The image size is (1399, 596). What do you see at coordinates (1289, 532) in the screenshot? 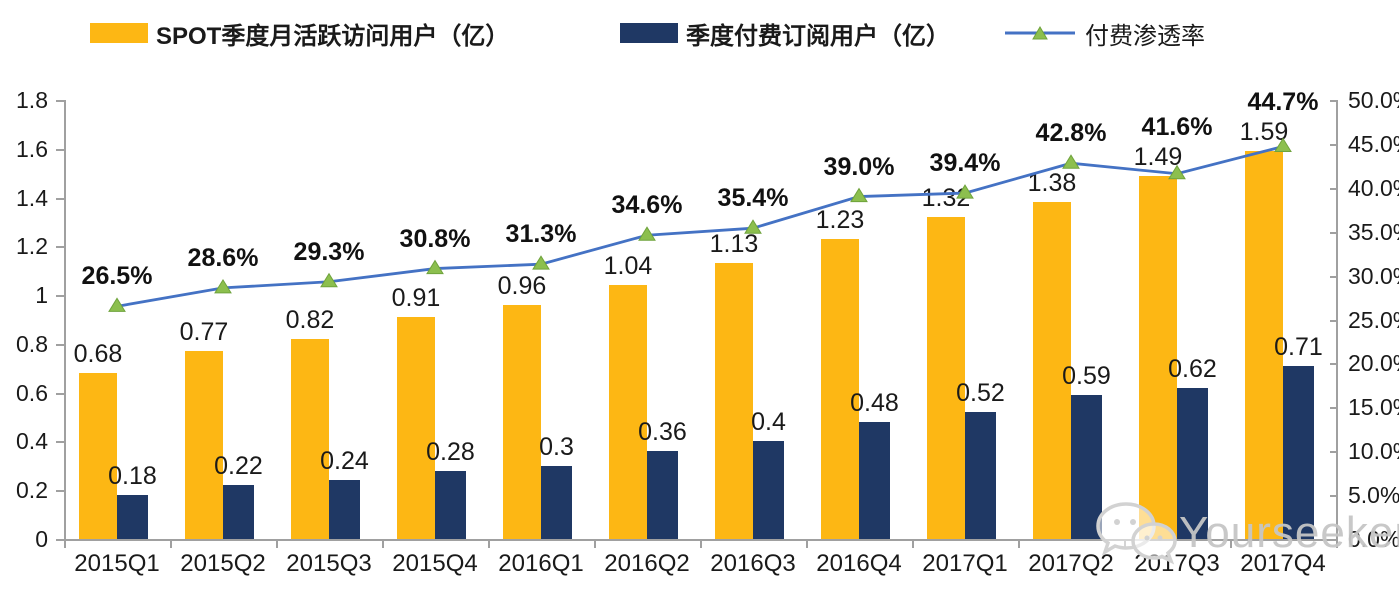
I see `watermark-text: Yourseeker` at bounding box center [1289, 532].